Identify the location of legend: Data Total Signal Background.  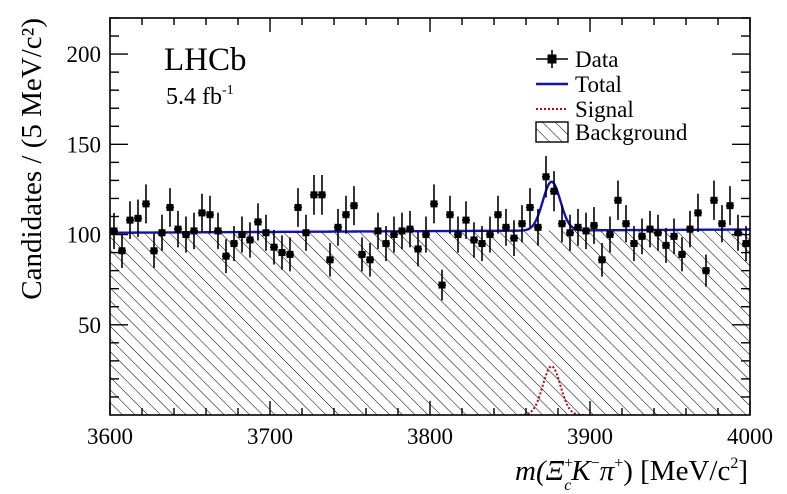
(611, 96).